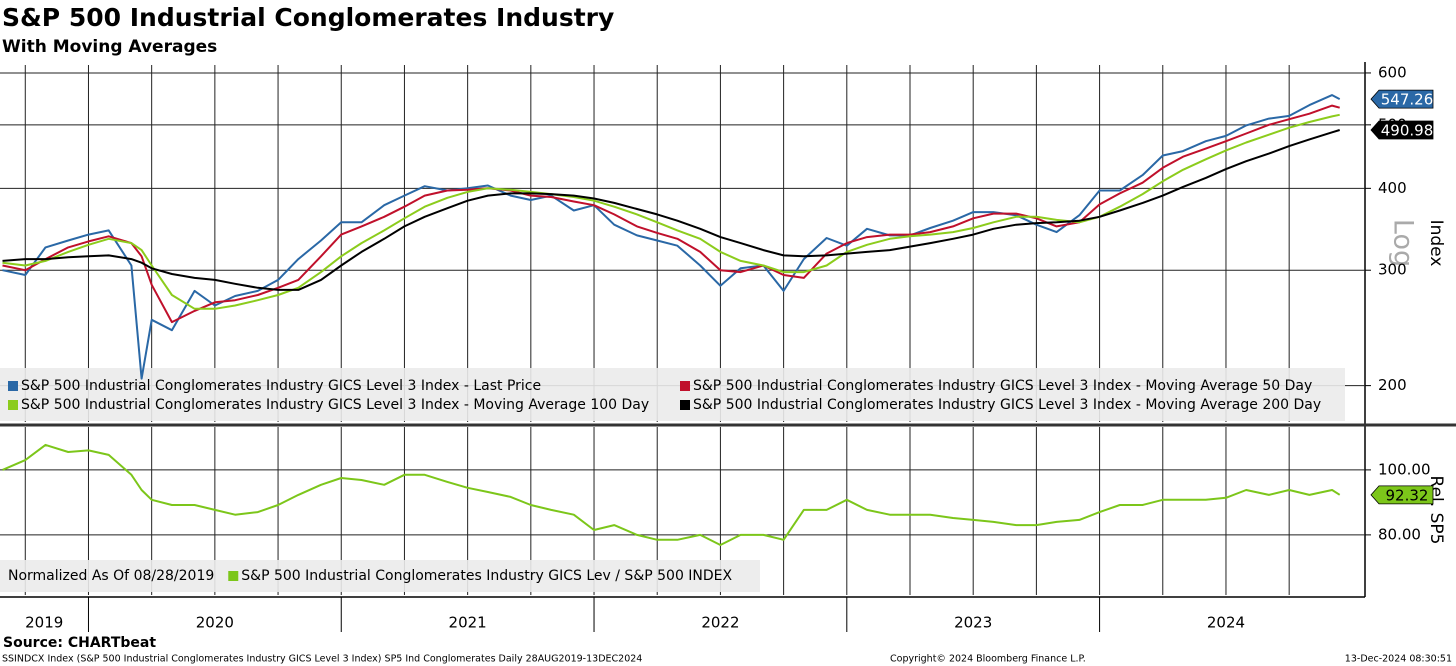 The width and height of the screenshot is (1456, 666). I want to click on panel-separator, so click(728, 425).